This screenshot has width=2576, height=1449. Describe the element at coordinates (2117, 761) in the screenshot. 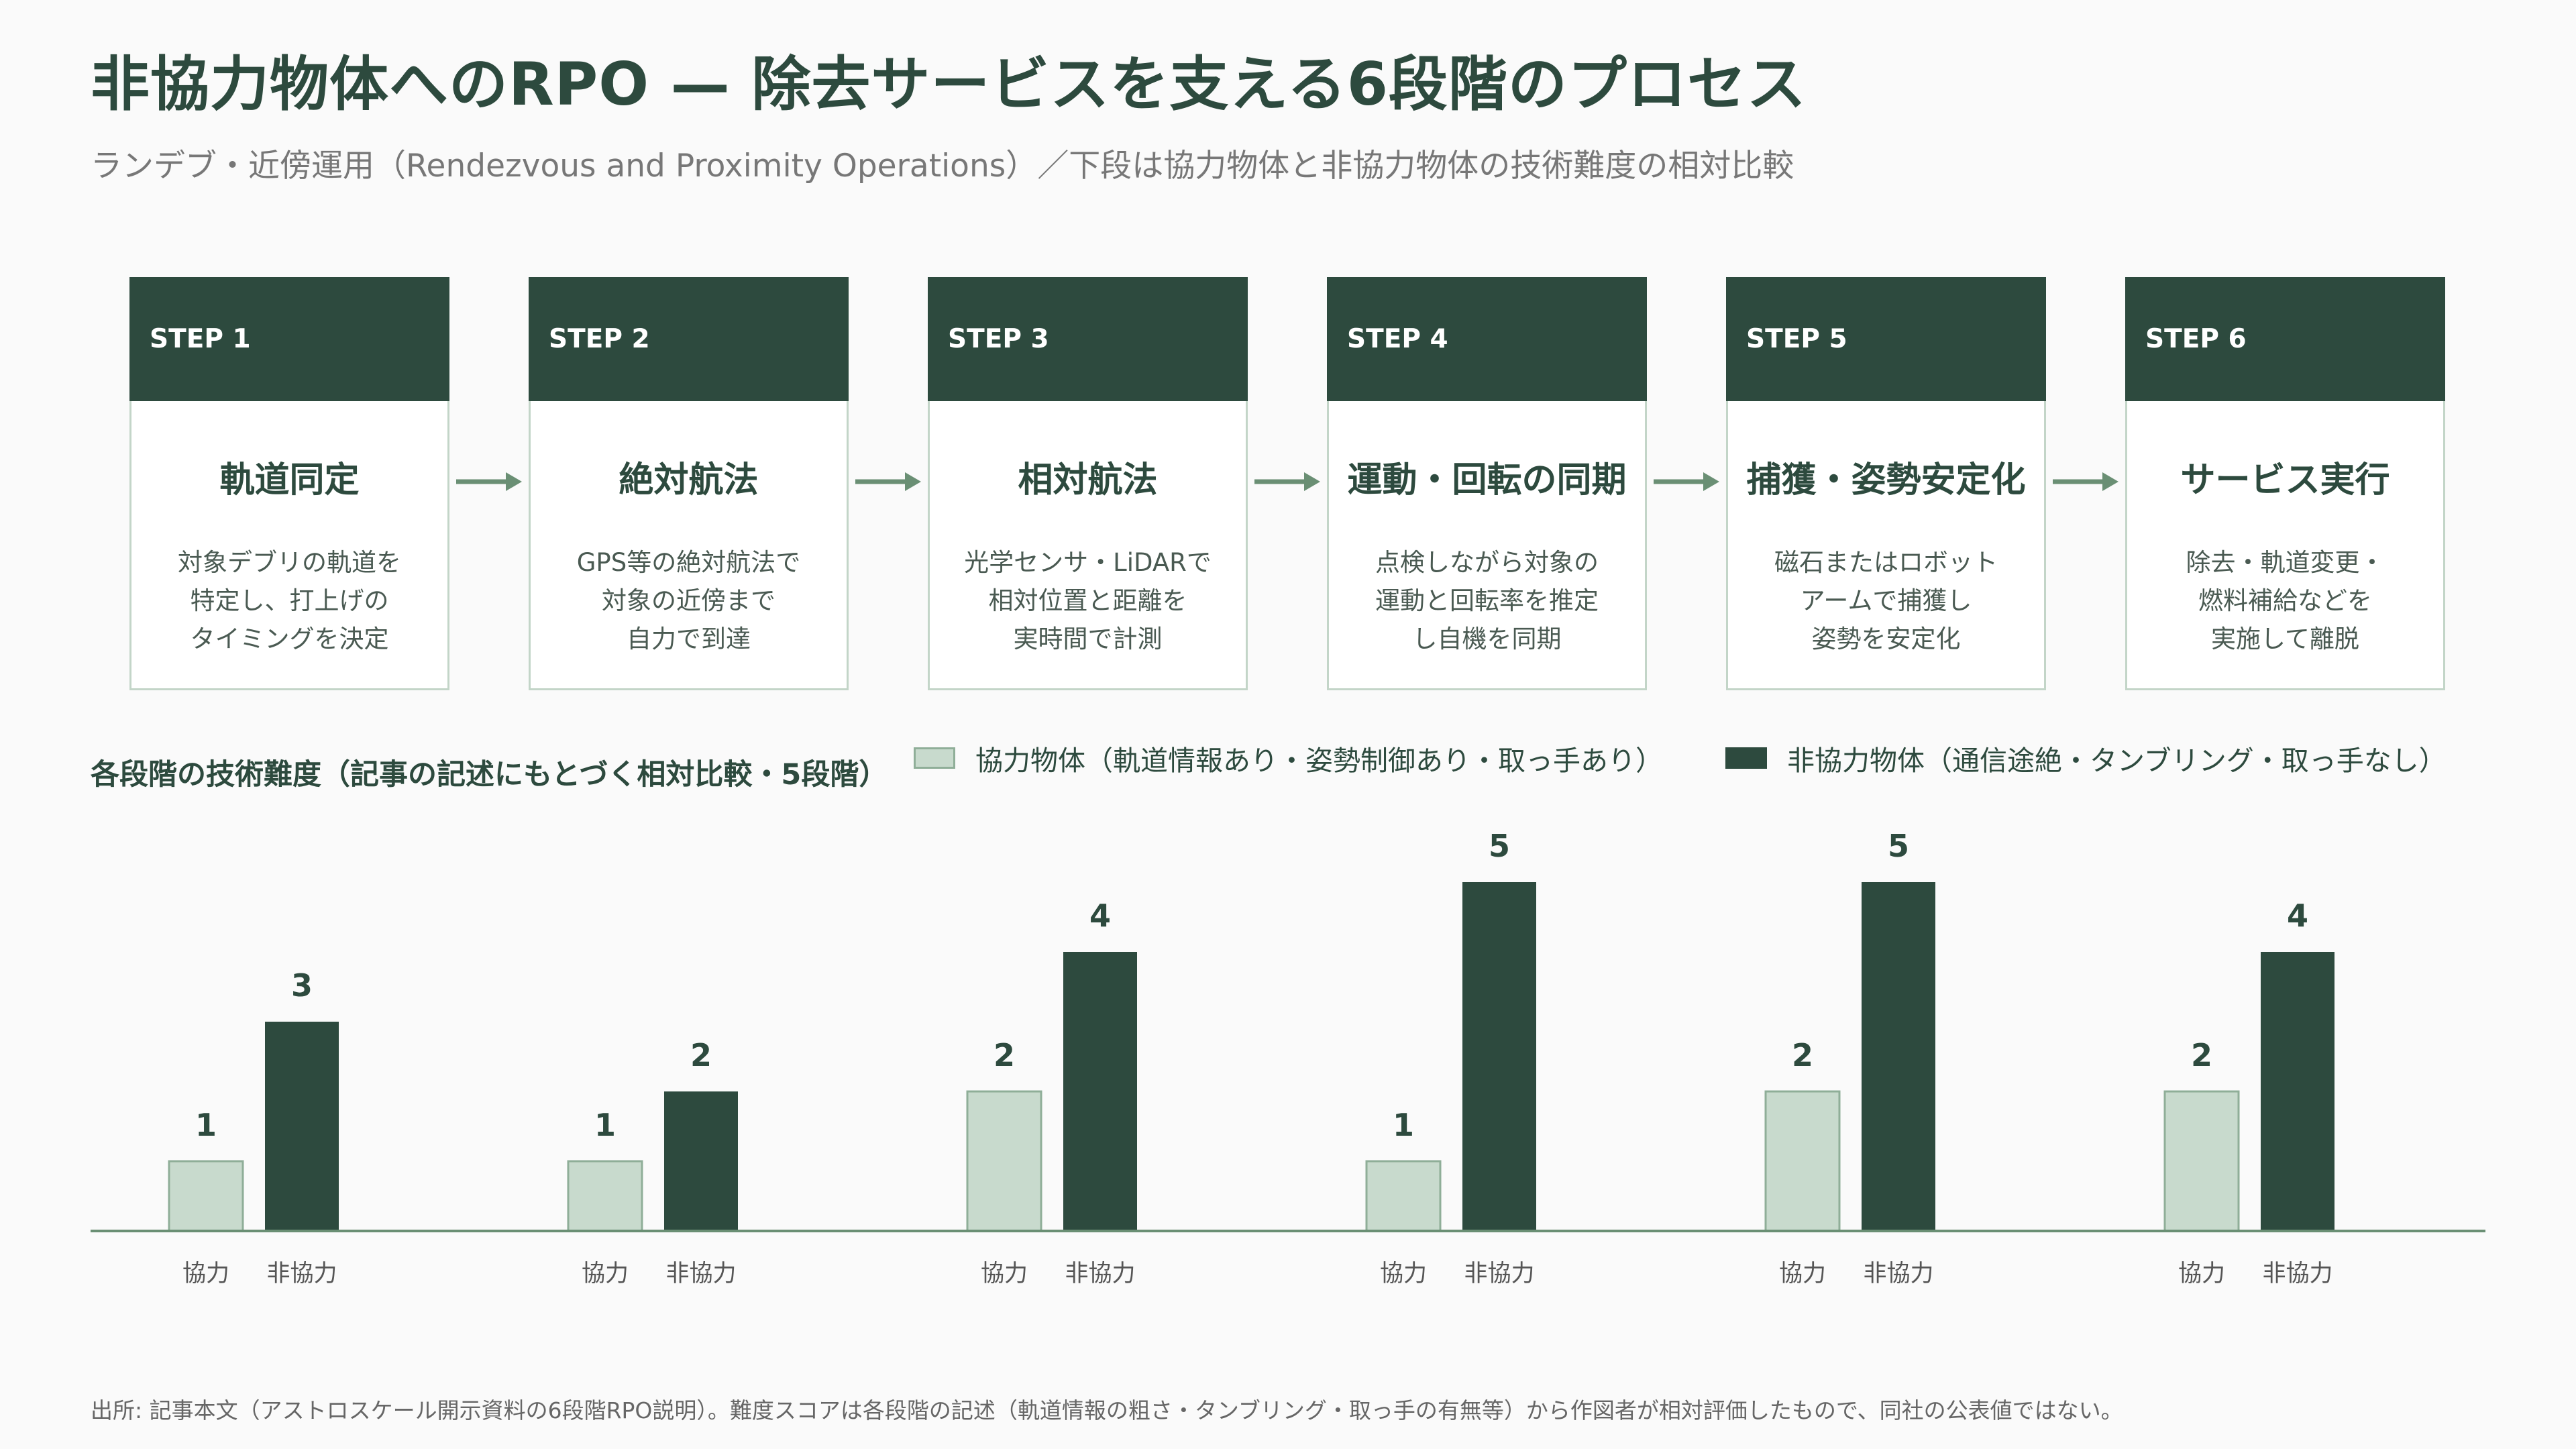

I see `legend-label-noncooperative: 非協力物体（通信途絶・タンブリング・取っ手なし）` at that location.